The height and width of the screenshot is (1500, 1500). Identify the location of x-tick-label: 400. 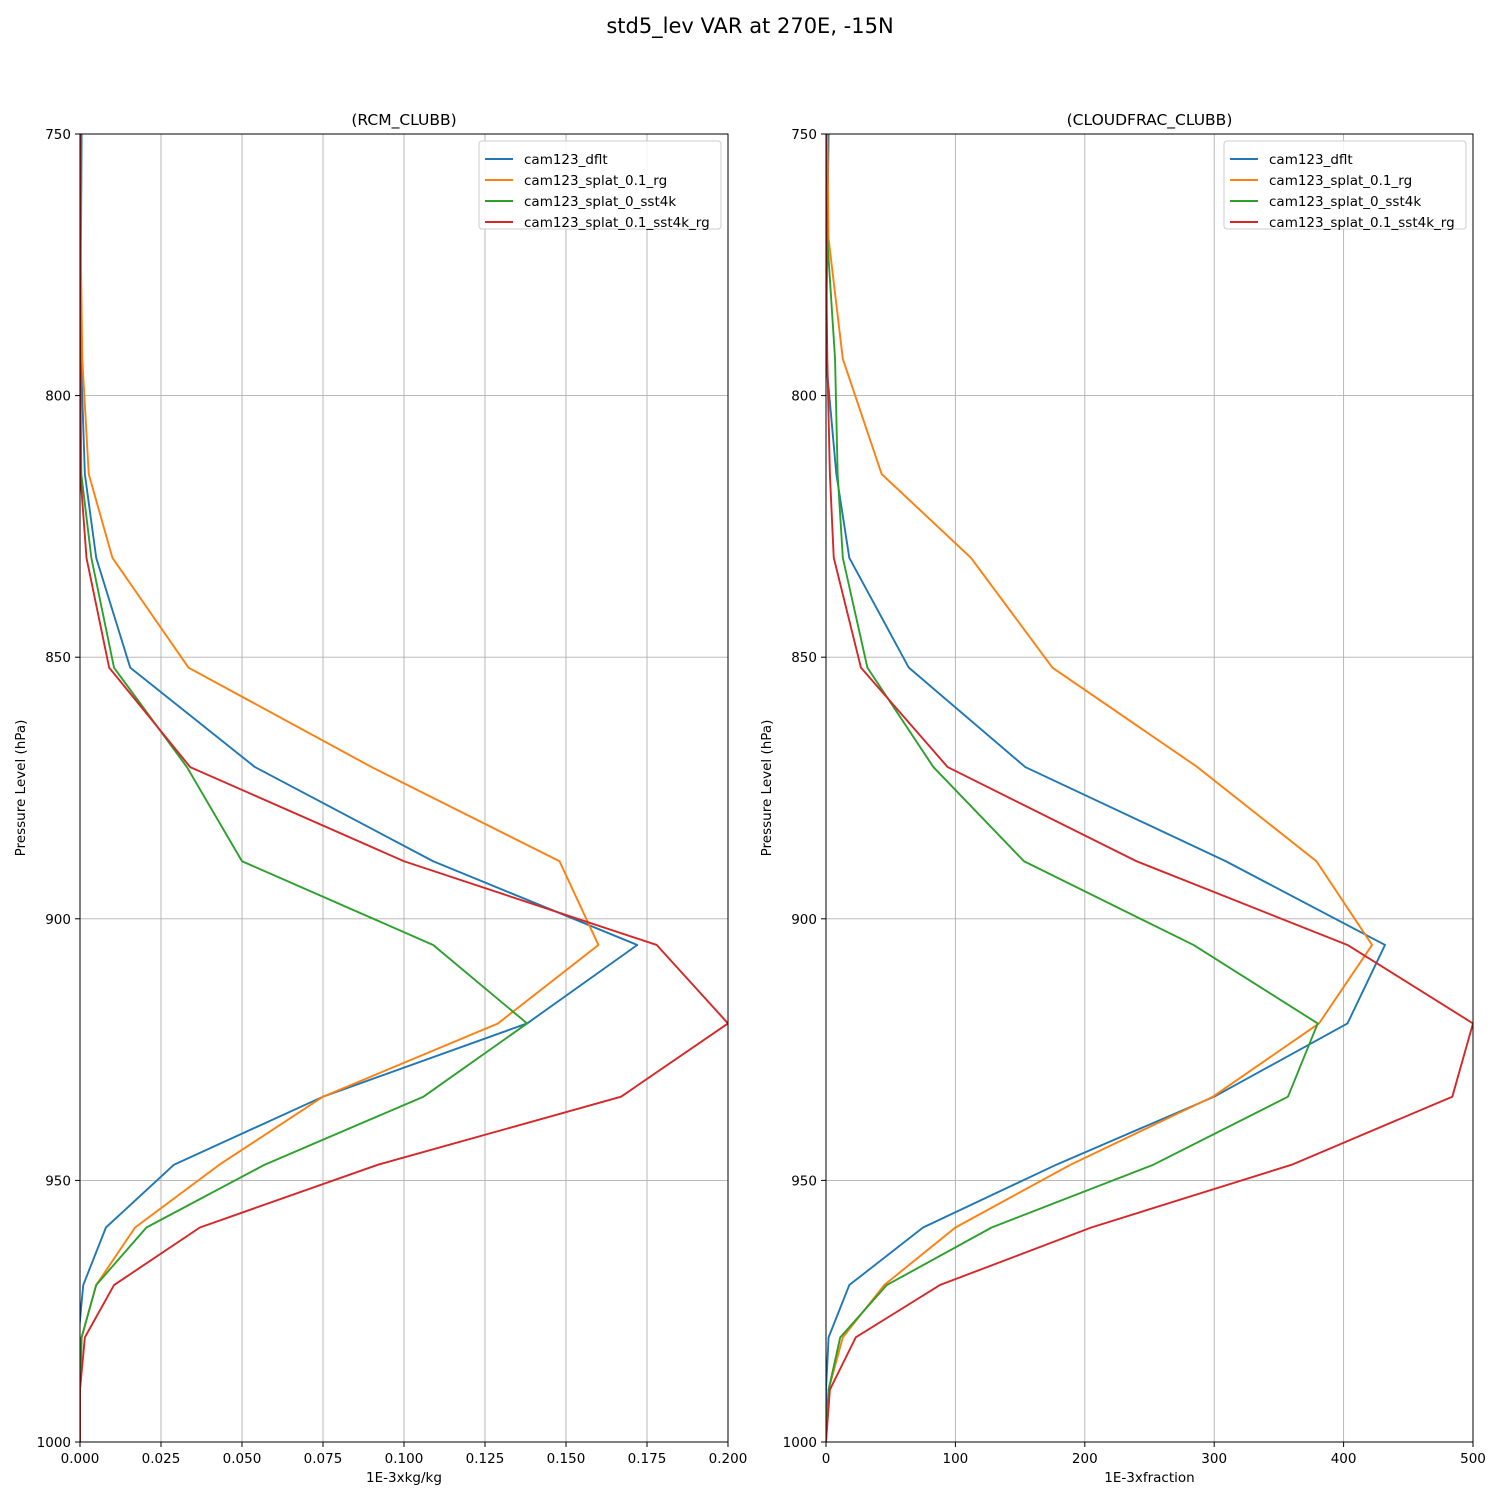
(1344, 1459).